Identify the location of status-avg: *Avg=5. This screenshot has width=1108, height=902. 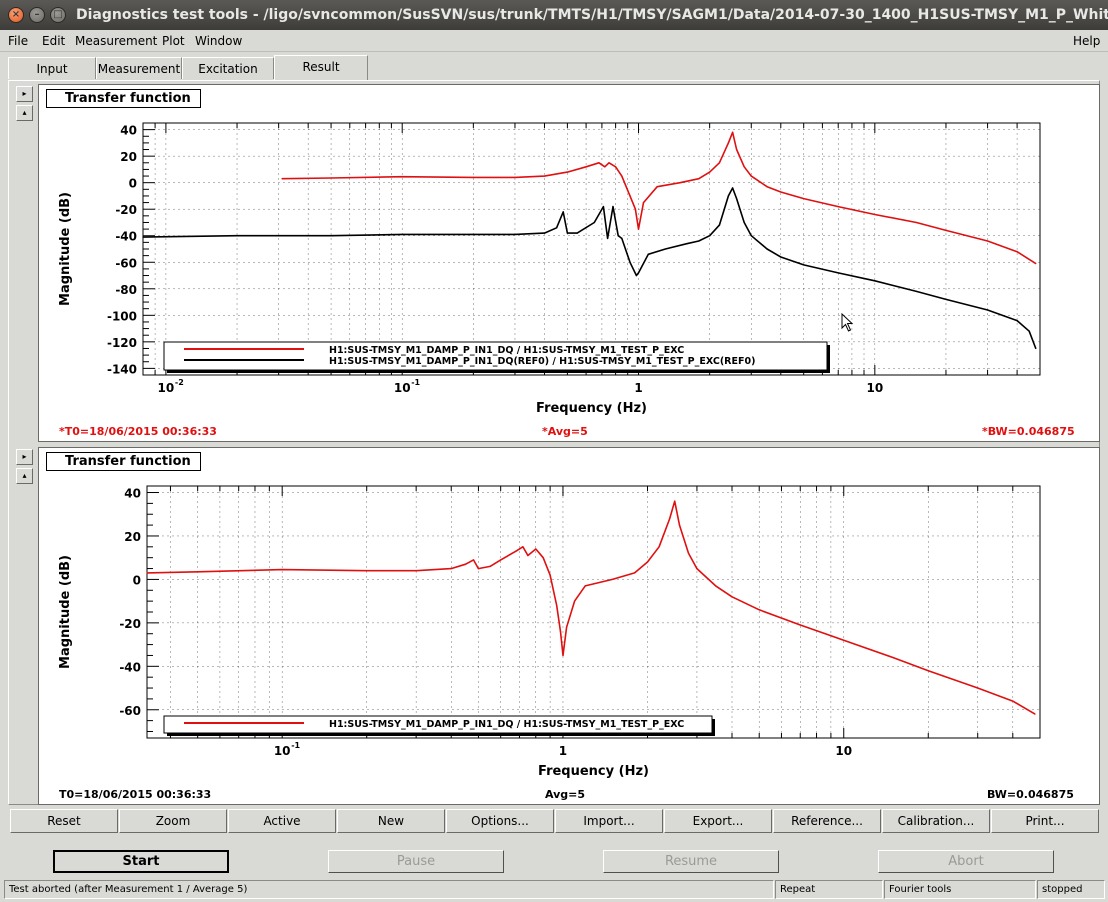
(565, 431).